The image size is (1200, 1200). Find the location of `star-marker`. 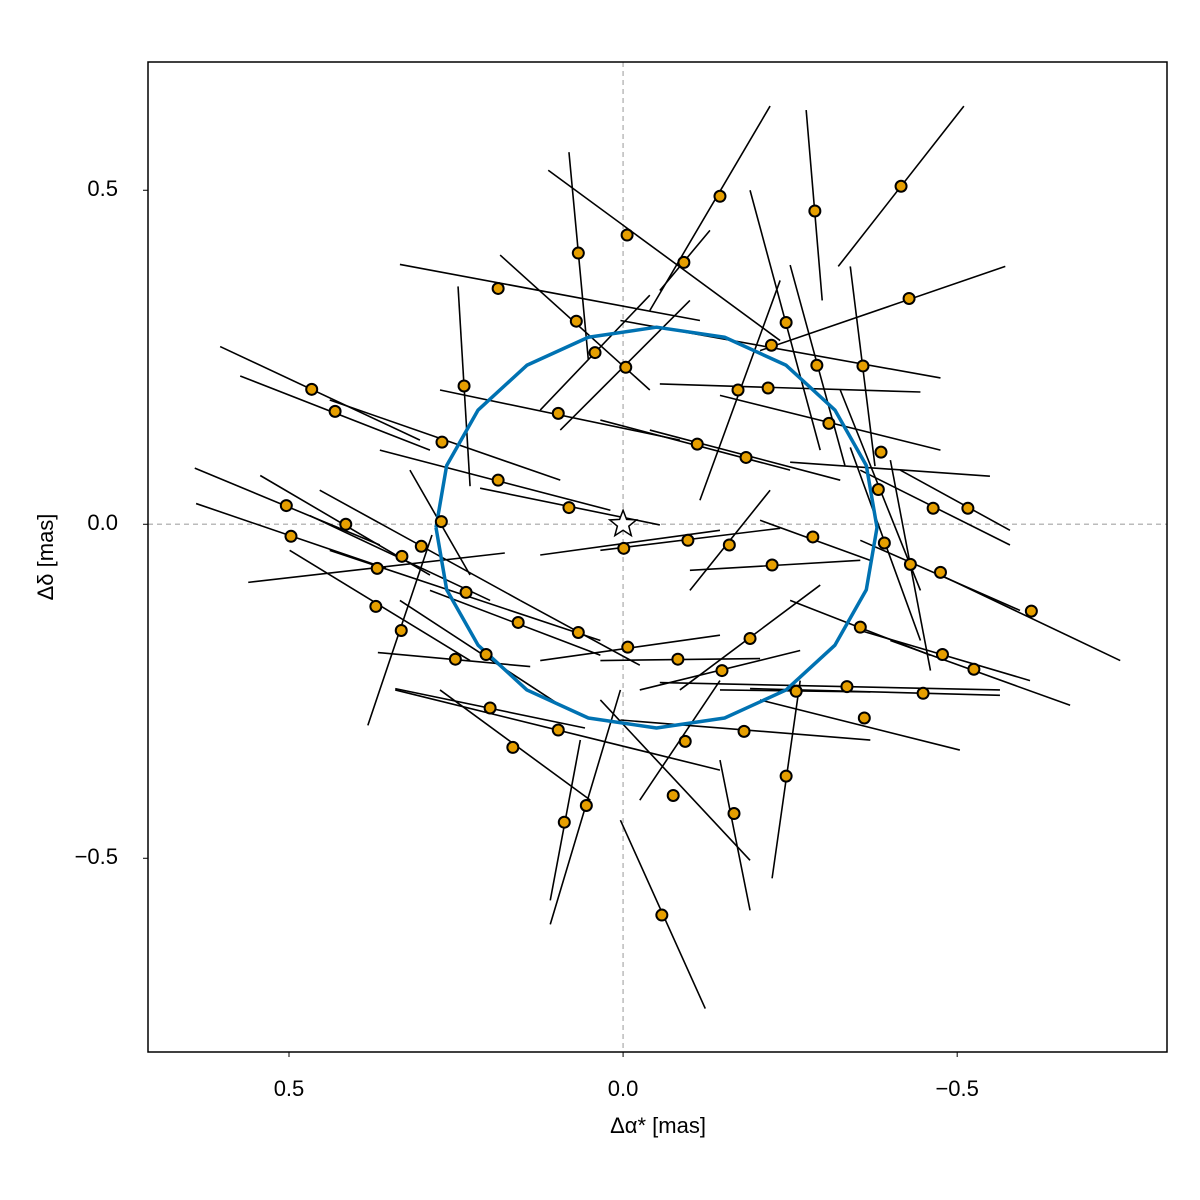

star-marker is located at coordinates (623, 523).